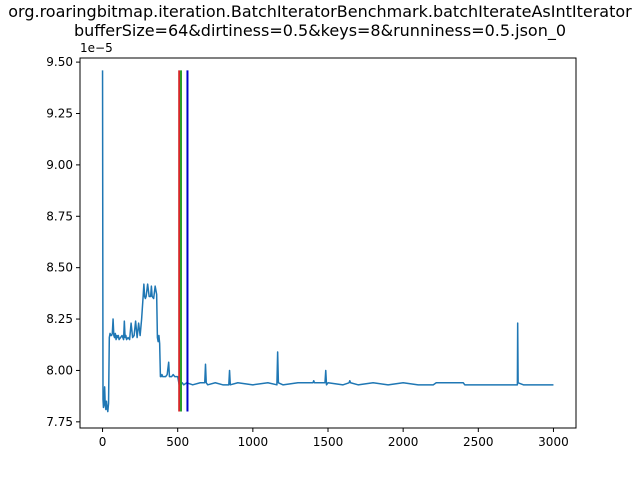 This screenshot has height=480, width=640. Describe the element at coordinates (59, 62) in the screenshot. I see `y-tick-label: 9.50` at that location.